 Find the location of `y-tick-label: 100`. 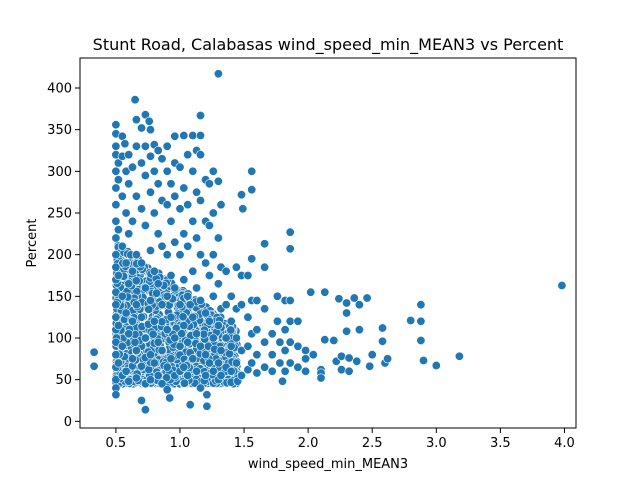

y-tick-label: 100 is located at coordinates (59, 339).